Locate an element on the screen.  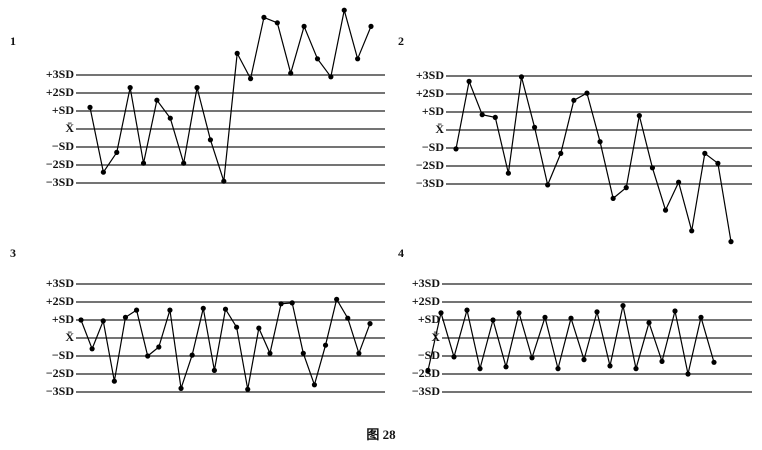
chart-title: 3 is located at coordinates (13, 253).